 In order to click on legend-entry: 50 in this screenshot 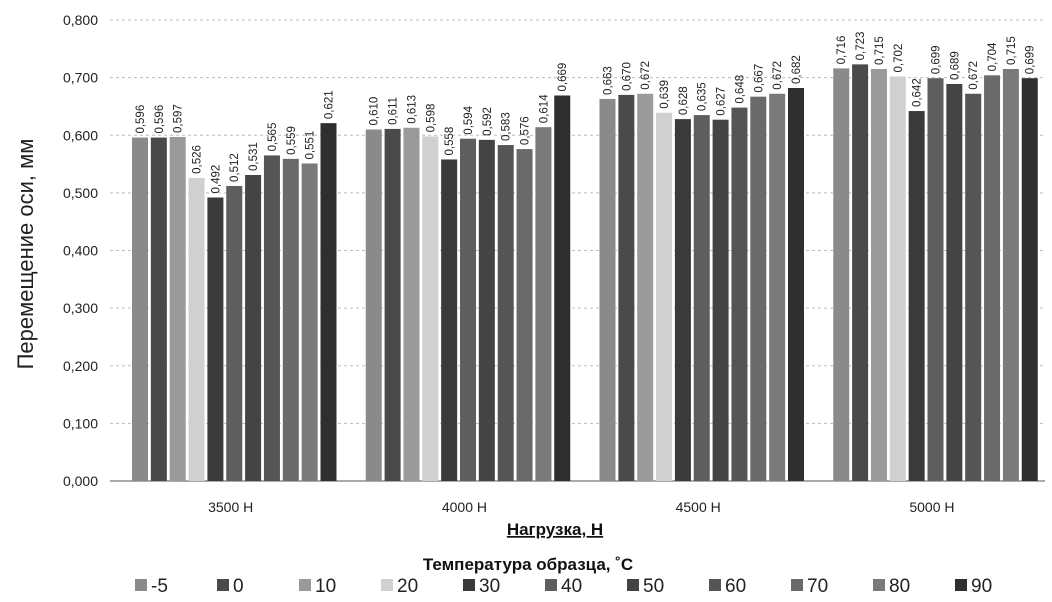, I will do `click(653, 586)`.